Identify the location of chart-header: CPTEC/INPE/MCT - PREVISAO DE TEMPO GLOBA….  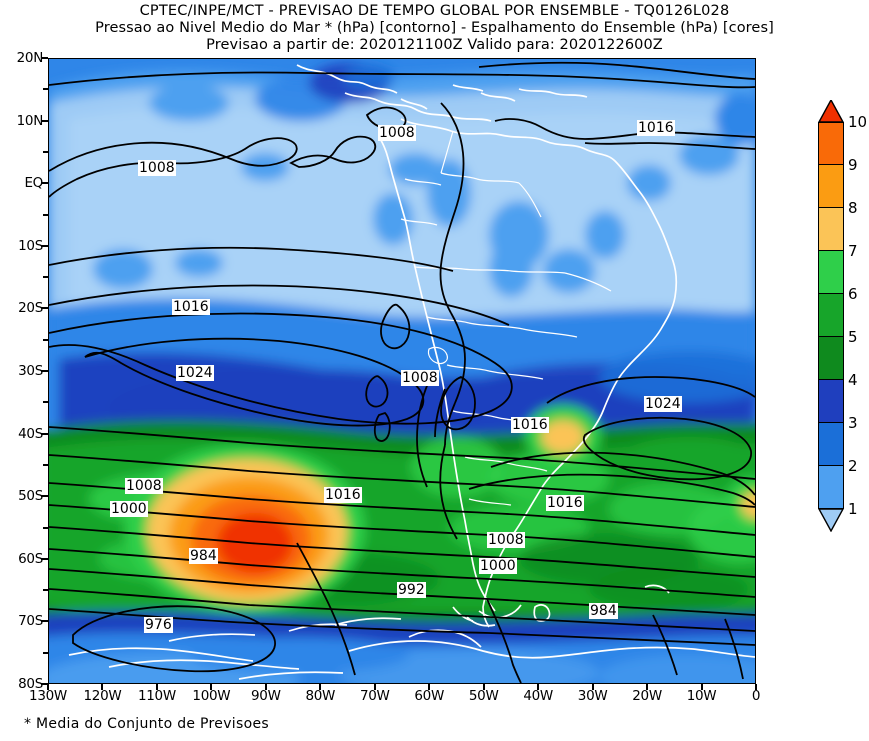
(434, 27).